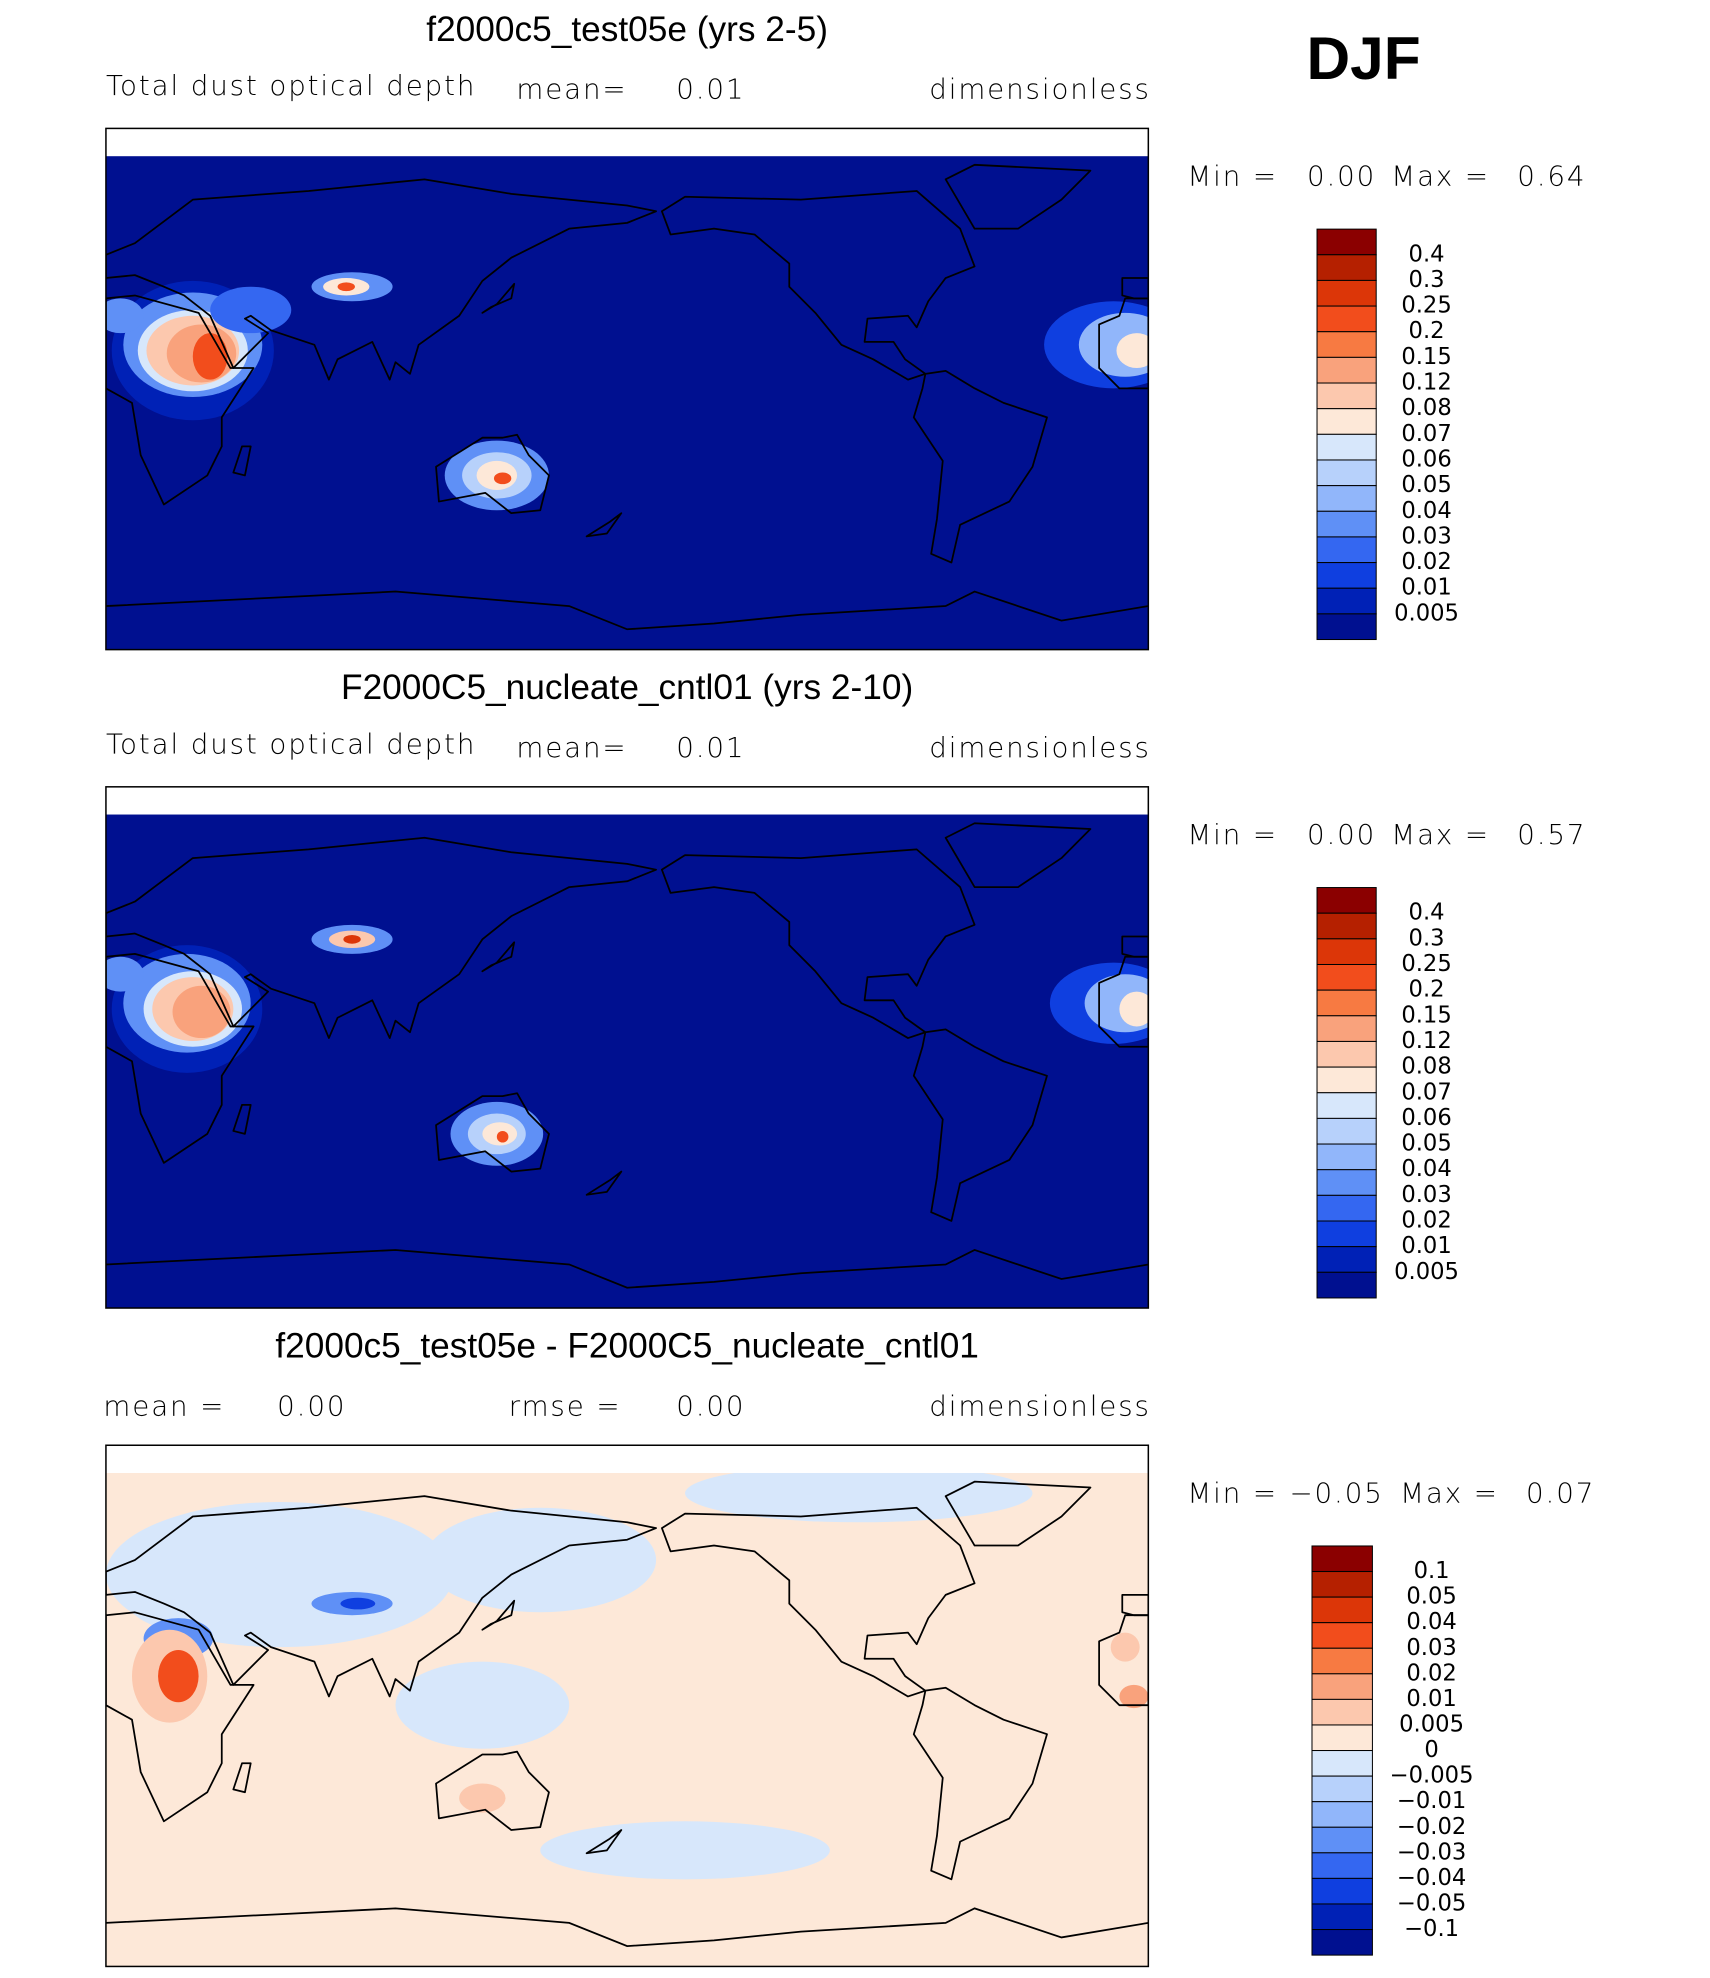 The image size is (1710, 1978). Describe the element at coordinates (627, 687) in the screenshot. I see `panel-title: F2000C5_nucleate_cntl01 (yrs 2-10)` at that location.